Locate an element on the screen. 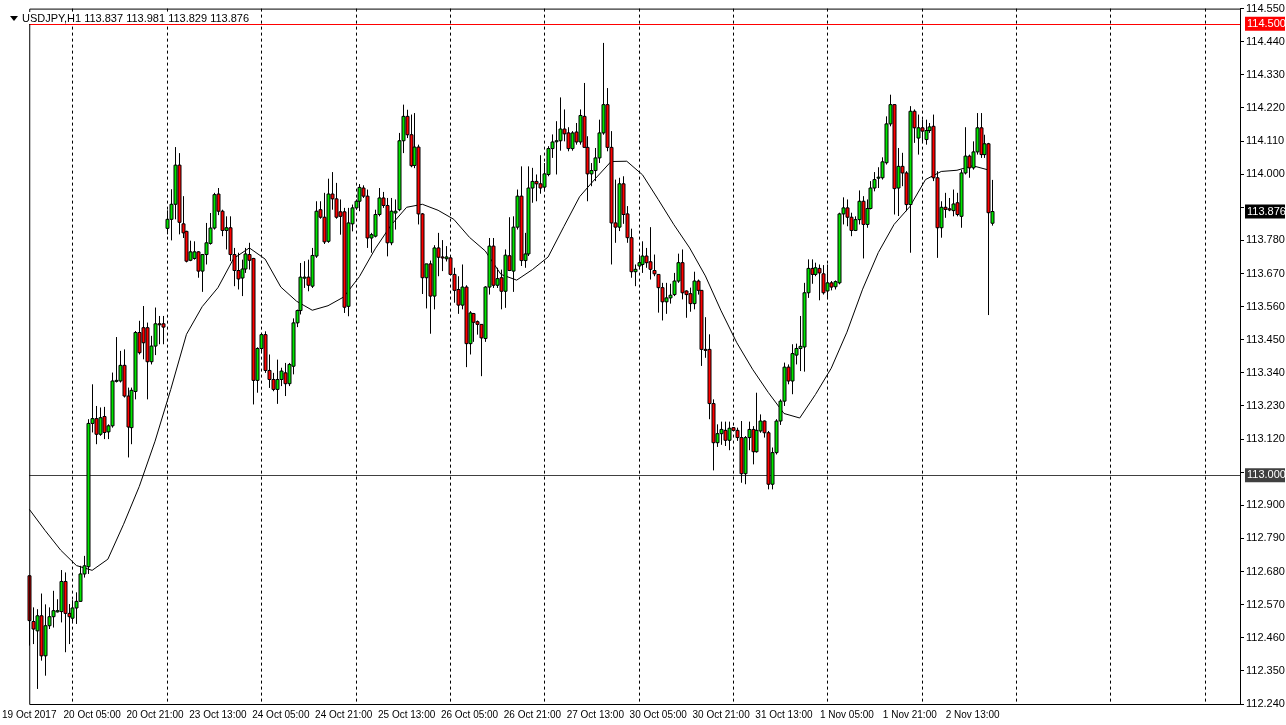 The height and width of the screenshot is (725, 1286). ref-line-label: 113.000 is located at coordinates (1266, 474).